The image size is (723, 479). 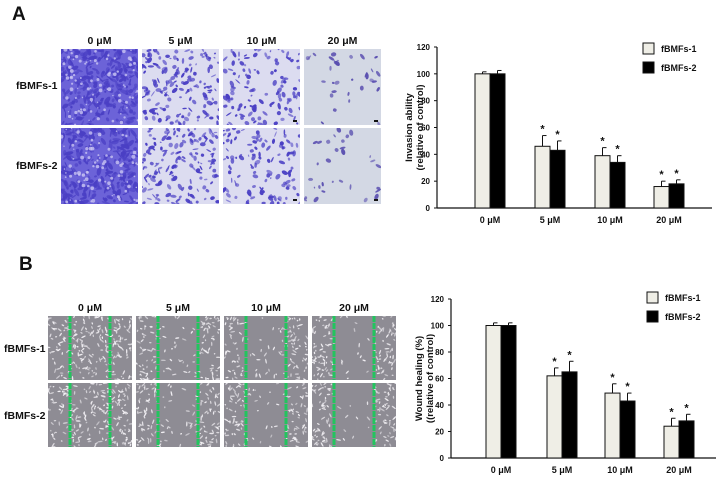 What do you see at coordinates (261, 41) in the screenshot?
I see `col-label-a-2: 10 μM` at bounding box center [261, 41].